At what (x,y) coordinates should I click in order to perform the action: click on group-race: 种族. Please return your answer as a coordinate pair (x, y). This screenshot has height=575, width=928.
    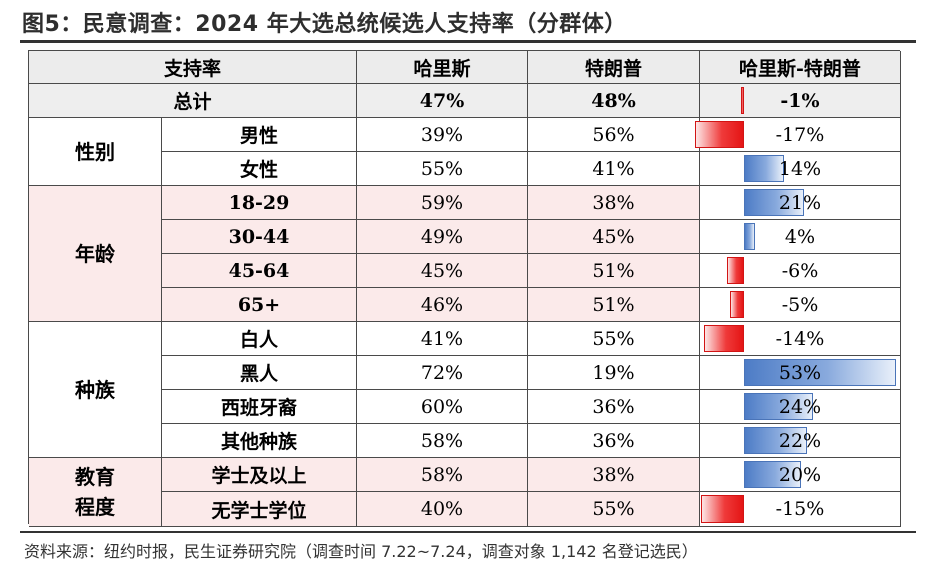
    Looking at the image, I should click on (95, 390).